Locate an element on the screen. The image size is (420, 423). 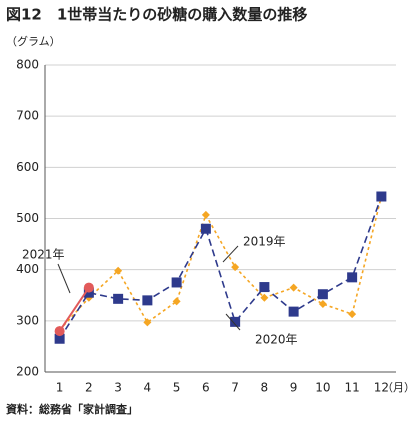
x-tick-label: 12 is located at coordinates (381, 388).